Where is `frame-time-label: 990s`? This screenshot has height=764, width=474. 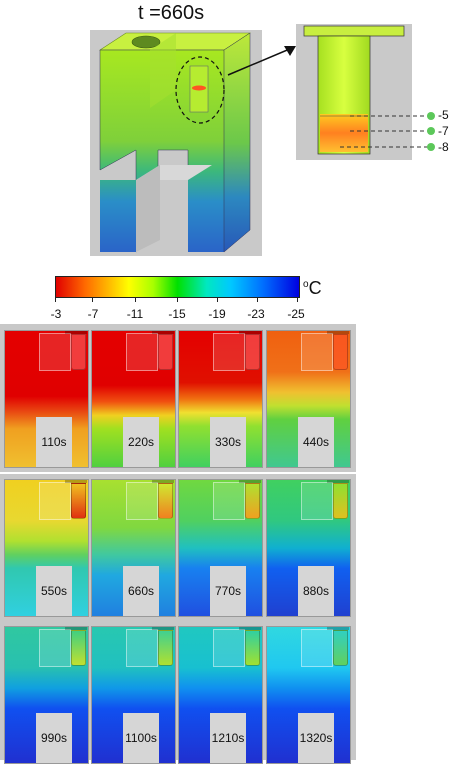
frame-time-label: 990s is located at coordinates (54, 738).